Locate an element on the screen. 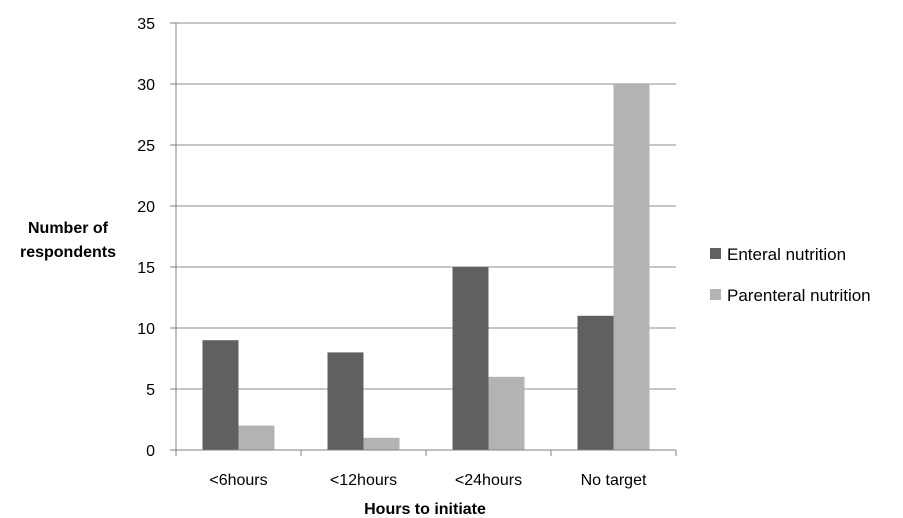 This screenshot has width=903, height=518. y-tick-label: 30 is located at coordinates (146, 85).